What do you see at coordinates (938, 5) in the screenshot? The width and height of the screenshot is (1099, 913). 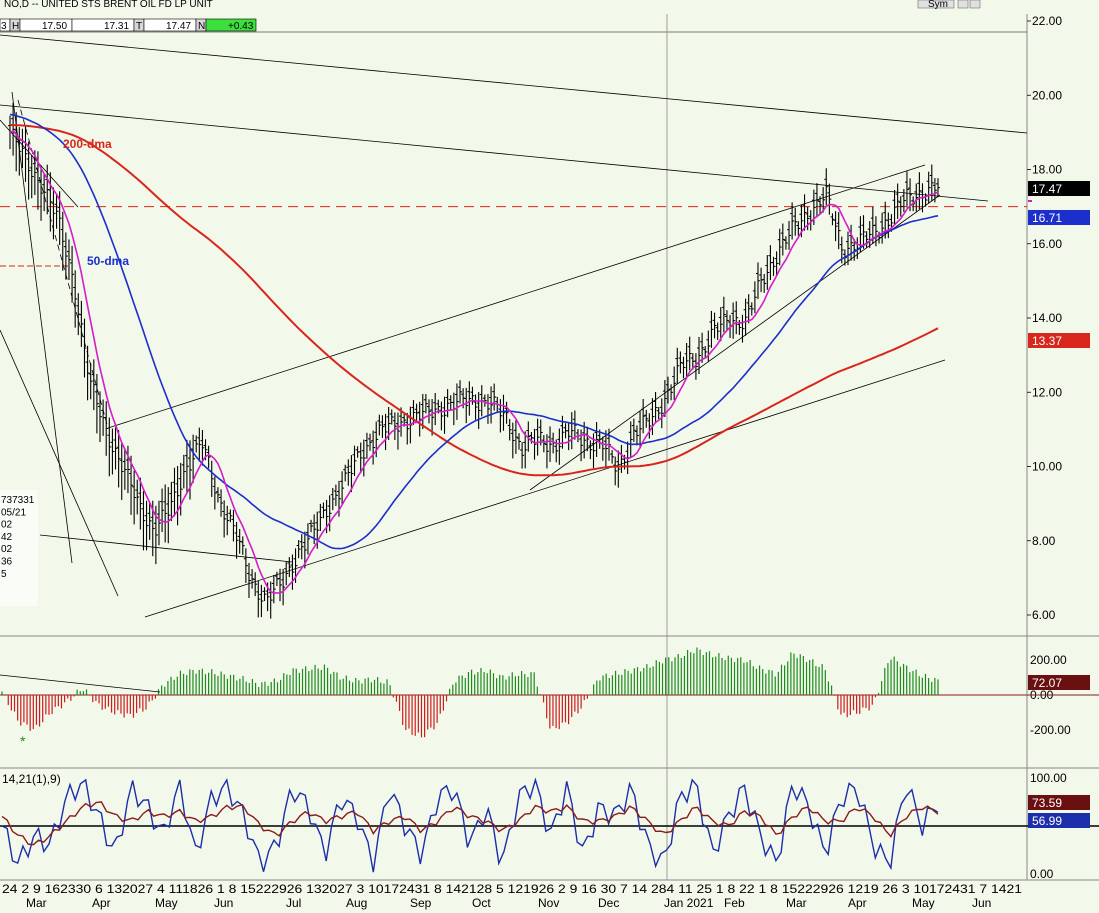 I see `symbol-button: Sym` at bounding box center [938, 5].